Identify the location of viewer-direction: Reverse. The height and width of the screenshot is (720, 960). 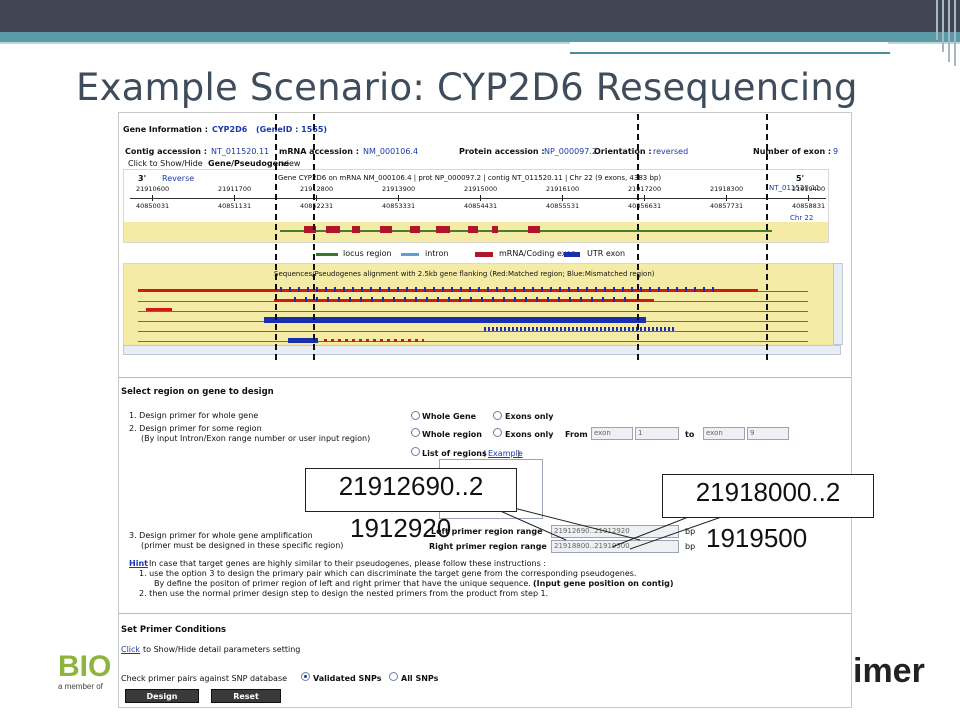
(178, 178).